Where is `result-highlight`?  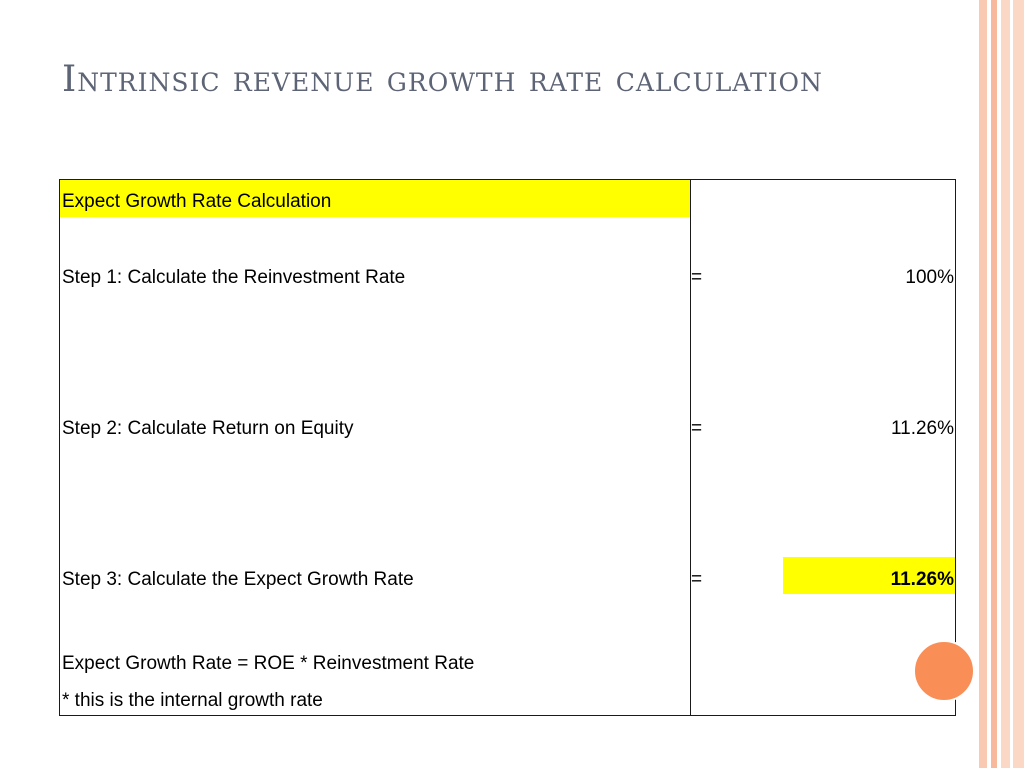 result-highlight is located at coordinates (869, 575).